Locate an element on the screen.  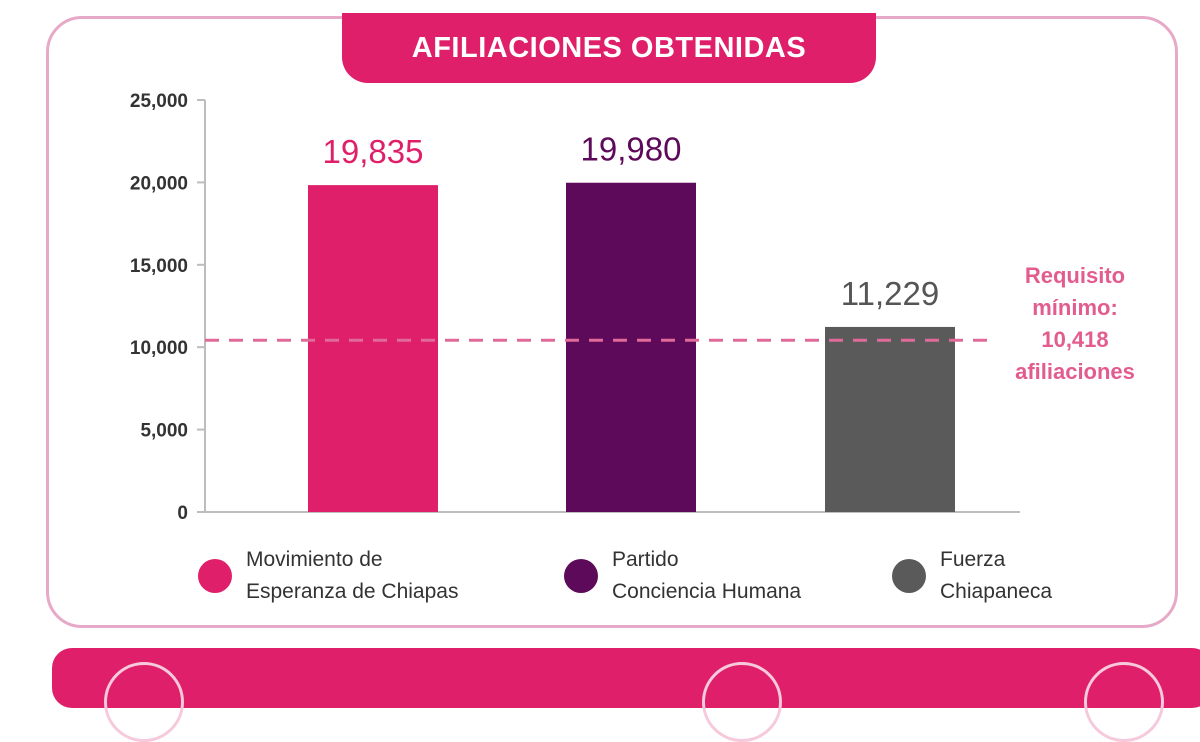
banner-circle-middle is located at coordinates (742, 702).